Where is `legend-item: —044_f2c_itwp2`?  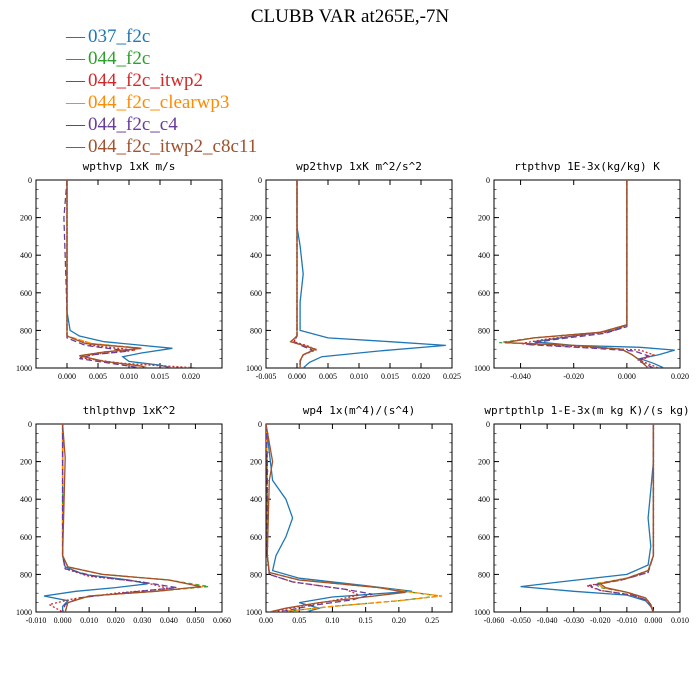 legend-item: —044_f2c_itwp2 is located at coordinates (161, 81).